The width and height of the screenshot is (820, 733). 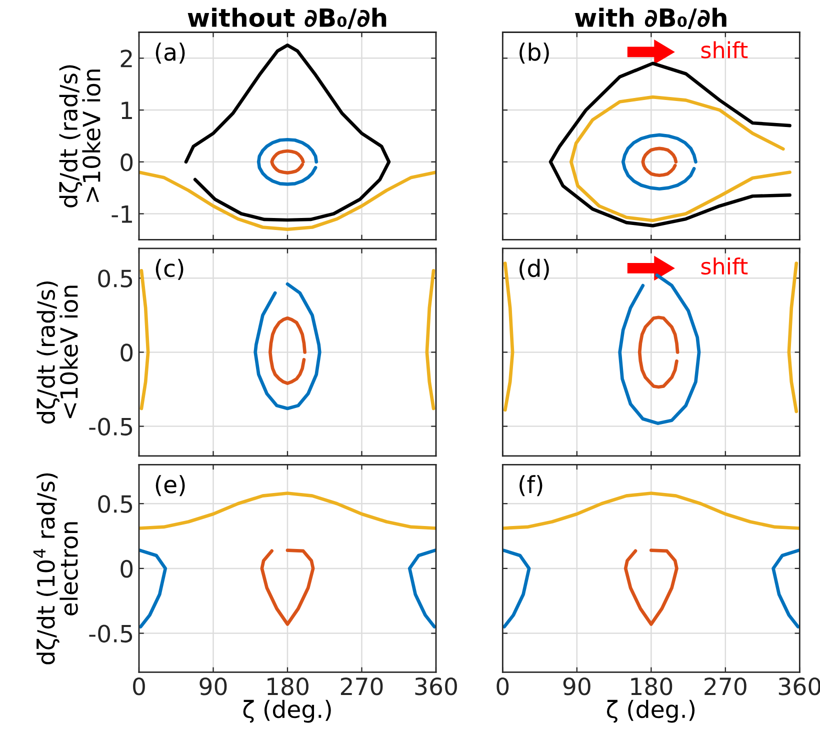 I want to click on y-axis-title: dζ/dt (rad/s) <10keV ion, so click(x=57, y=353).